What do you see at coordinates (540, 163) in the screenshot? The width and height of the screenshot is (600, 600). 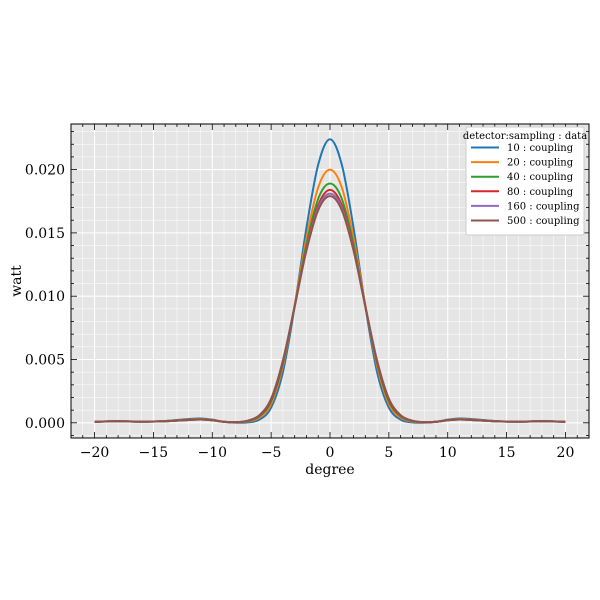 I see `legend-entry-label: 20 : coupling` at bounding box center [540, 163].